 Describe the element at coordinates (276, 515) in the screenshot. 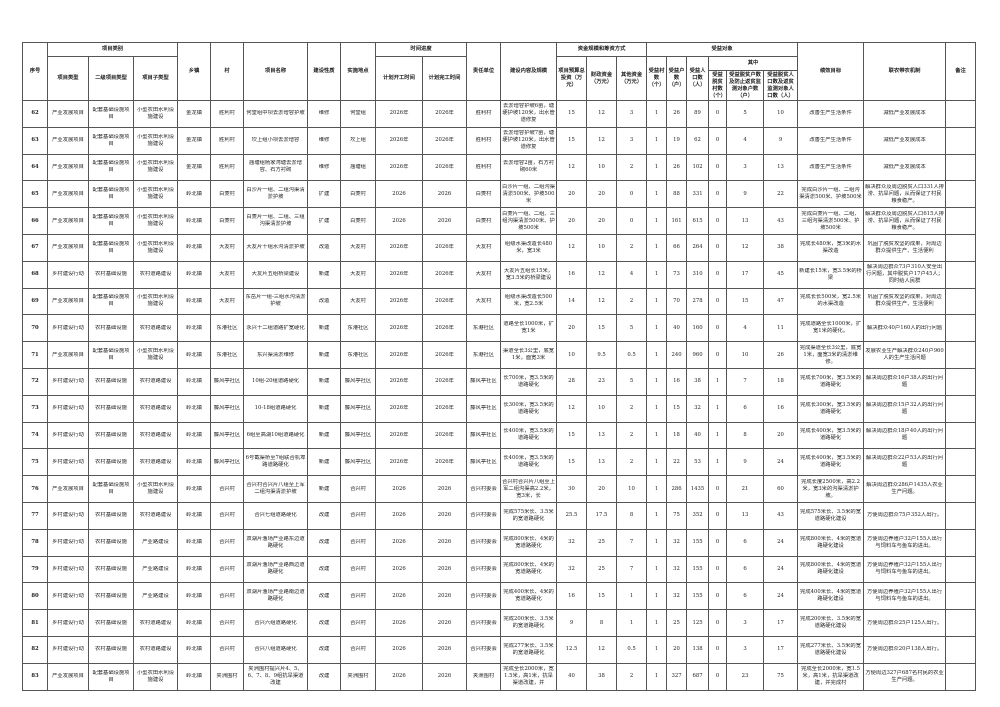

I see `cell-name: 合兴七组道路硬化` at that location.